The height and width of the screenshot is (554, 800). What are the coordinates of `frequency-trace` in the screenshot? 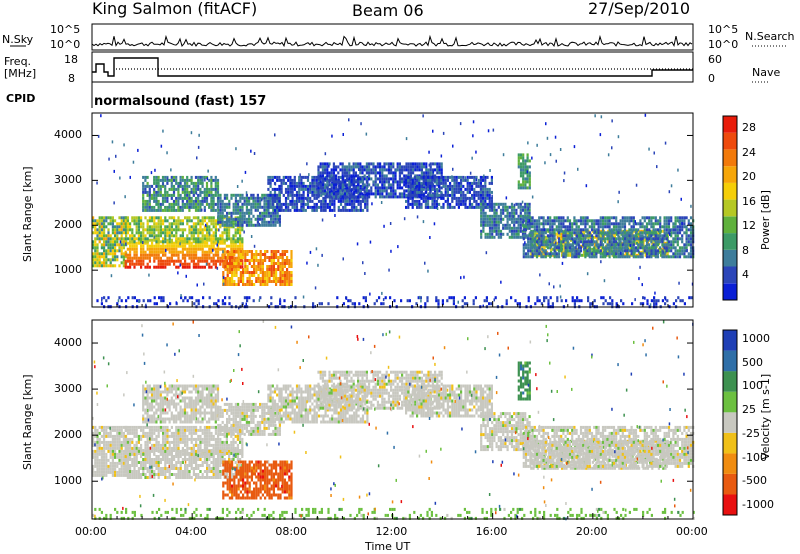 It's located at (392, 67).